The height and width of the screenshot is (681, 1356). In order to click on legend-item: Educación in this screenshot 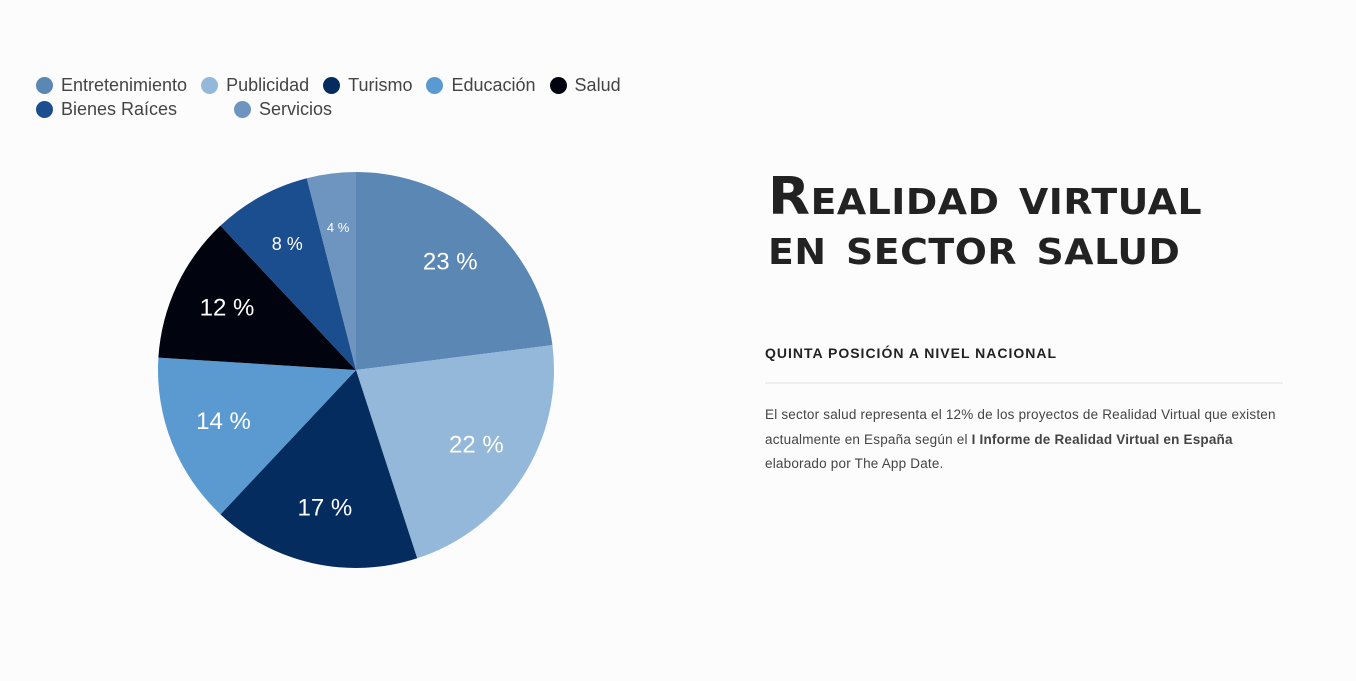, I will do `click(481, 85)`.